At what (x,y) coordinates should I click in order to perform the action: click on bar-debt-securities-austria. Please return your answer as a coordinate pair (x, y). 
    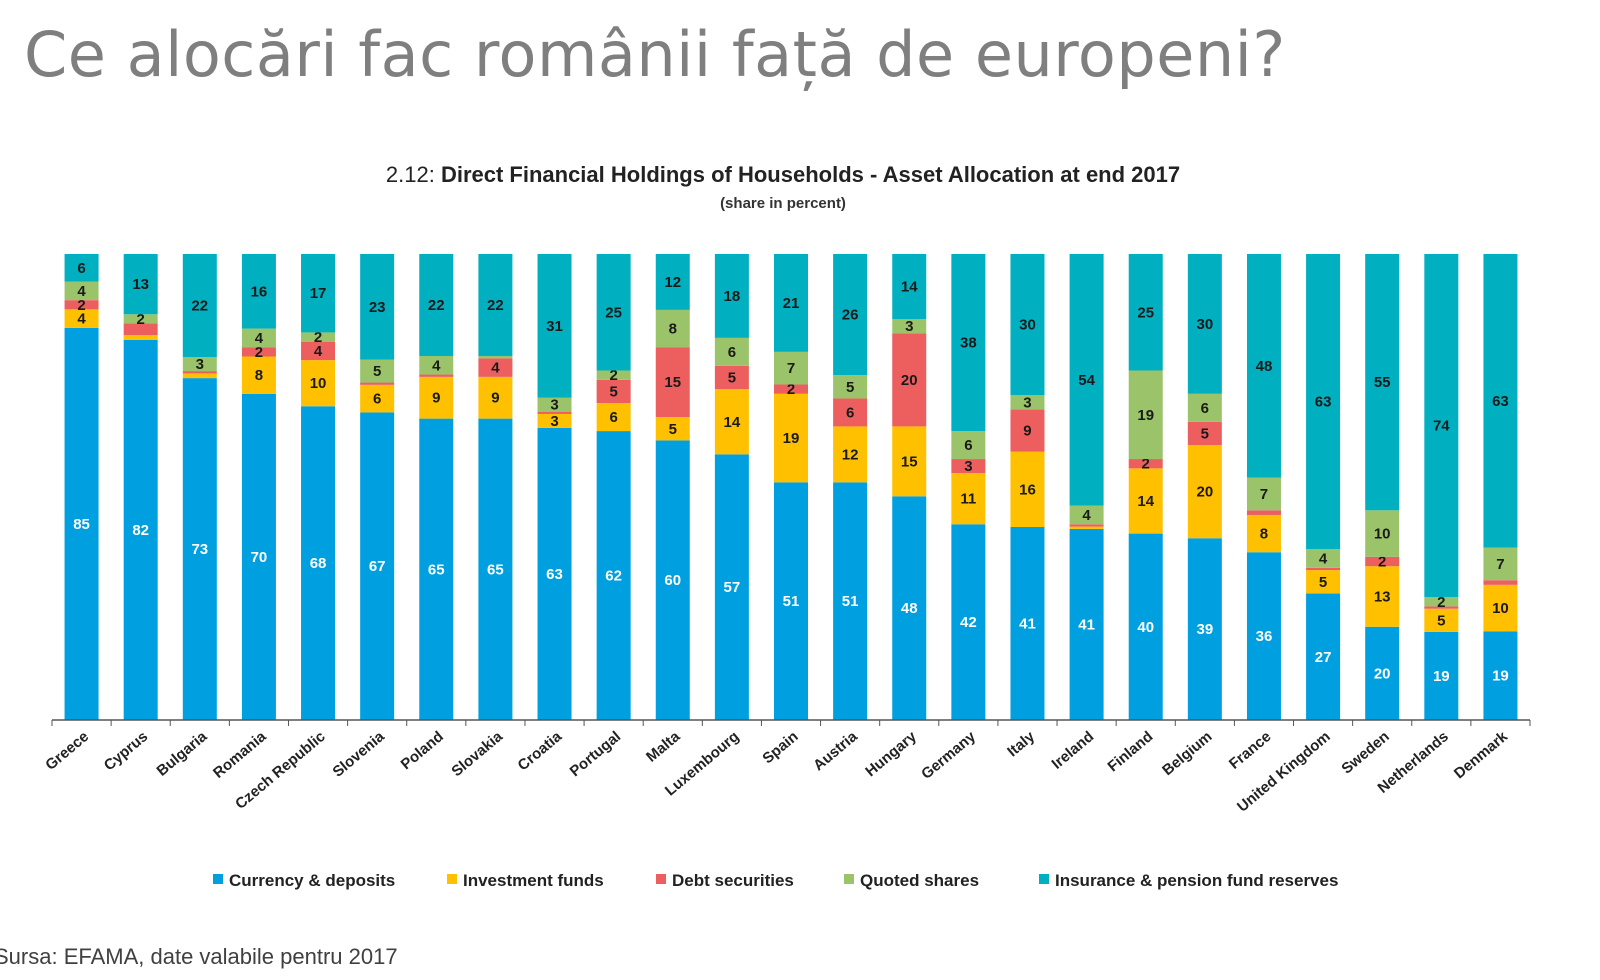
    Looking at the image, I should click on (850, 412).